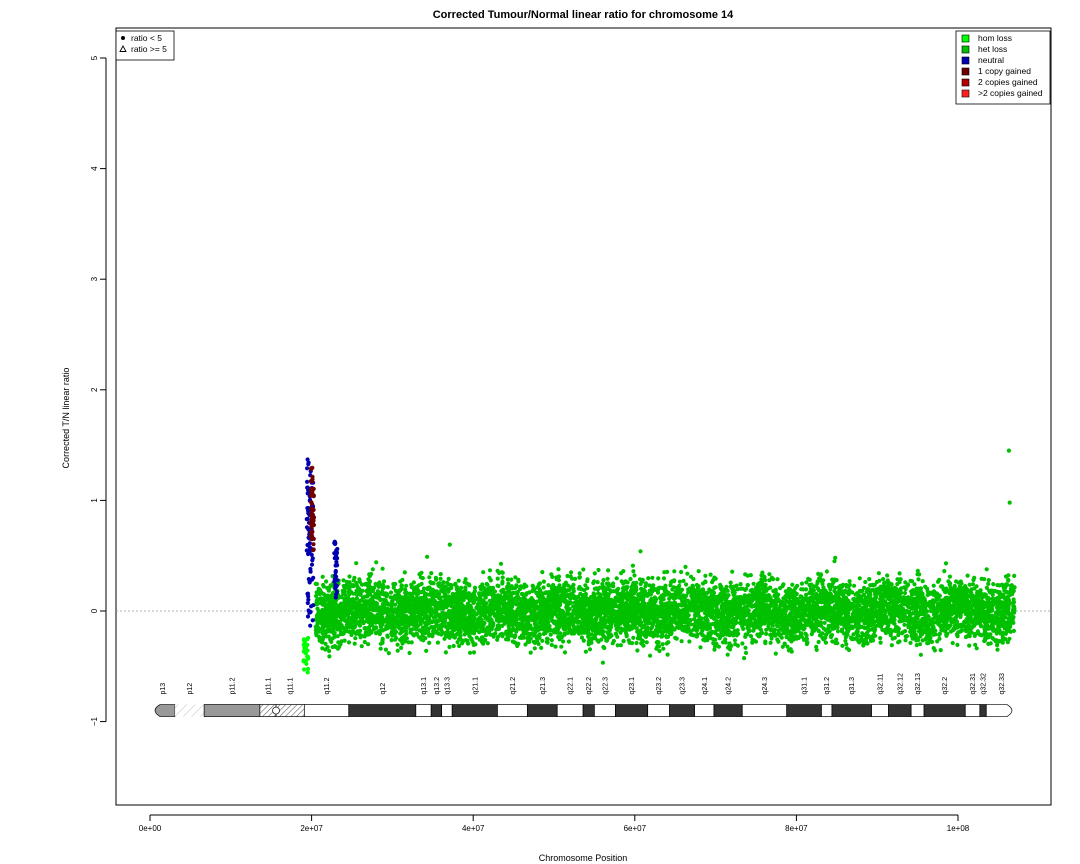 The image size is (1080, 864). Describe the element at coordinates (94, 57) in the screenshot. I see `y-tick-label: 5` at that location.